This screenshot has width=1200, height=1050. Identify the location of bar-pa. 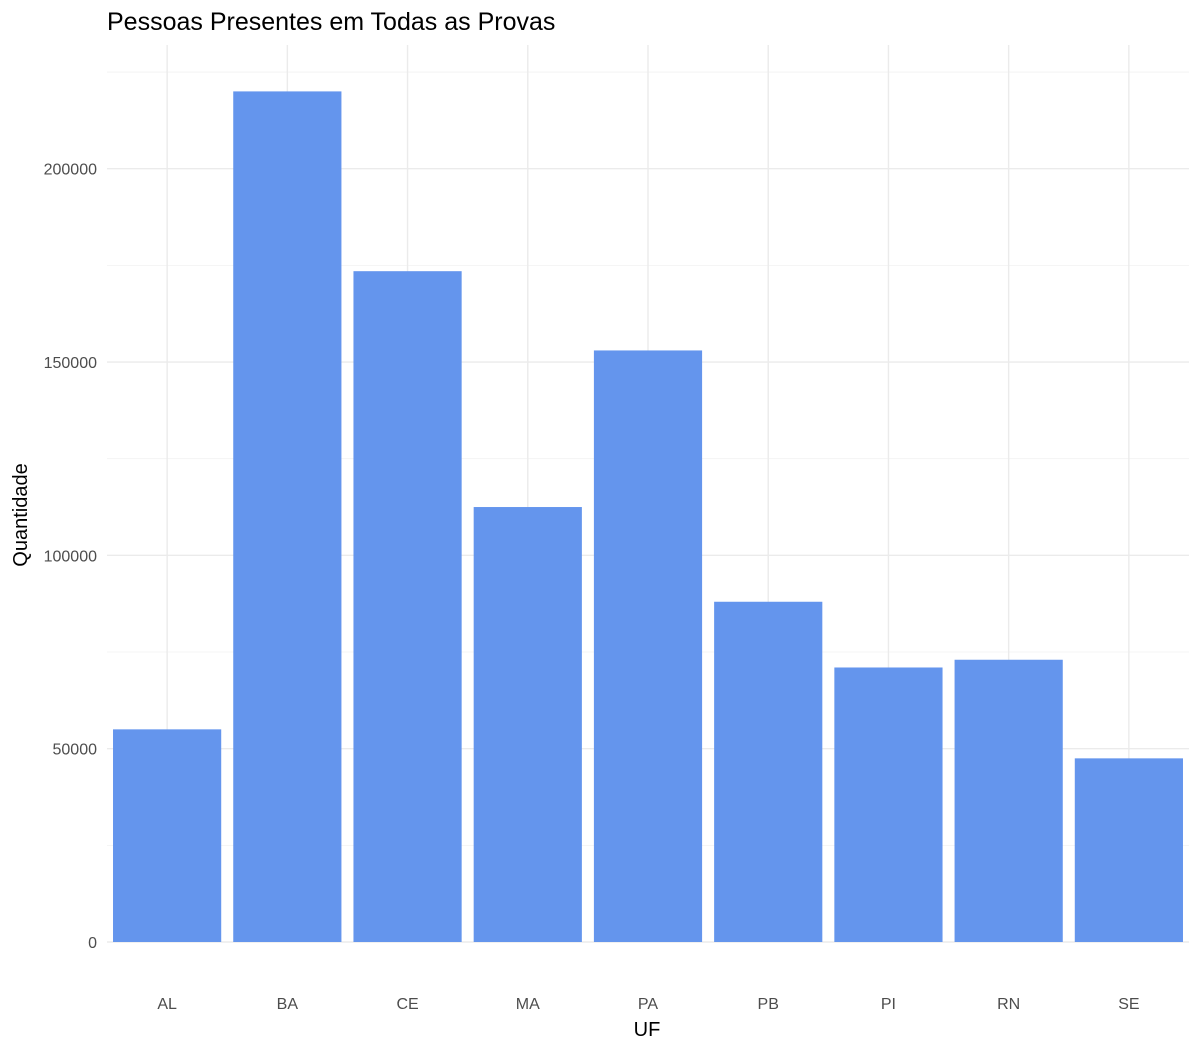
(648, 646).